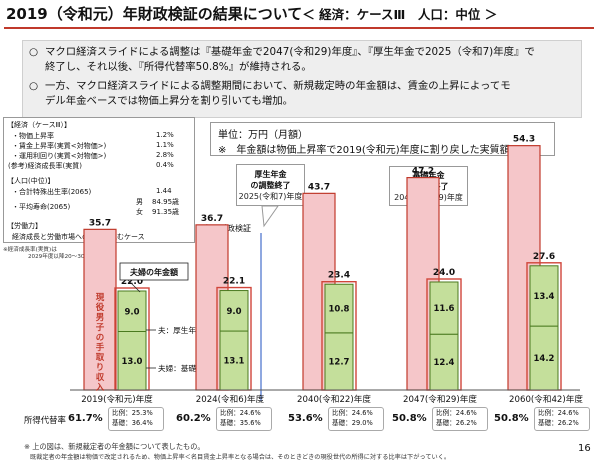 The width and height of the screenshot is (598, 468). What do you see at coordinates (444, 309) in the screenshot?
I see `kosei-value-label: 11.6` at bounding box center [444, 309].